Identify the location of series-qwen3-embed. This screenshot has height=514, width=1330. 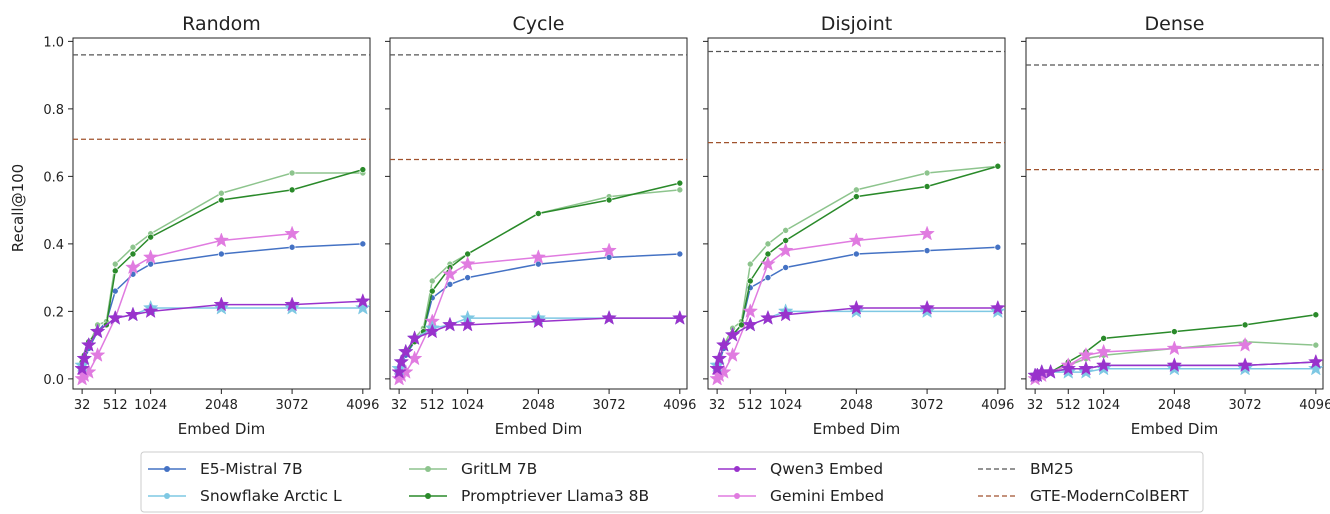
(1175, 368).